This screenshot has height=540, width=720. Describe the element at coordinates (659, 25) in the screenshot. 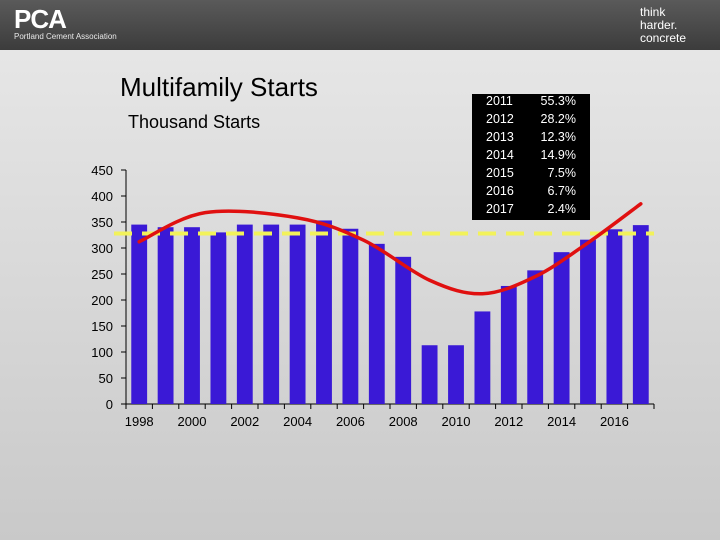

I see `tagline-line: harder.` at that location.